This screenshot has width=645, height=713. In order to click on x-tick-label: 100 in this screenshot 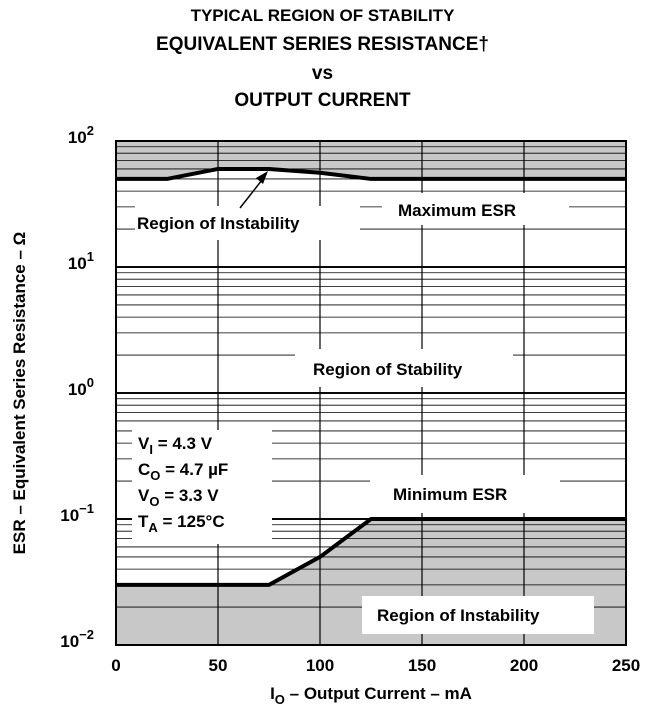, I will do `click(320, 665)`.